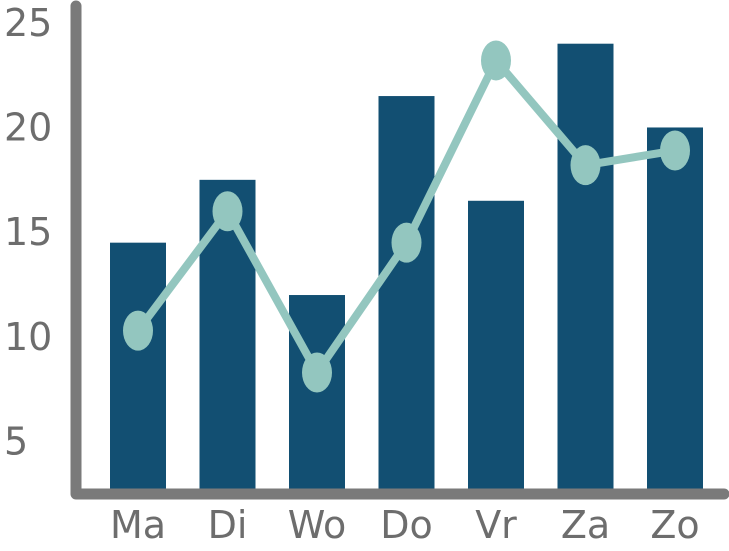 The height and width of the screenshot is (551, 729). I want to click on bar-do, so click(406, 295).